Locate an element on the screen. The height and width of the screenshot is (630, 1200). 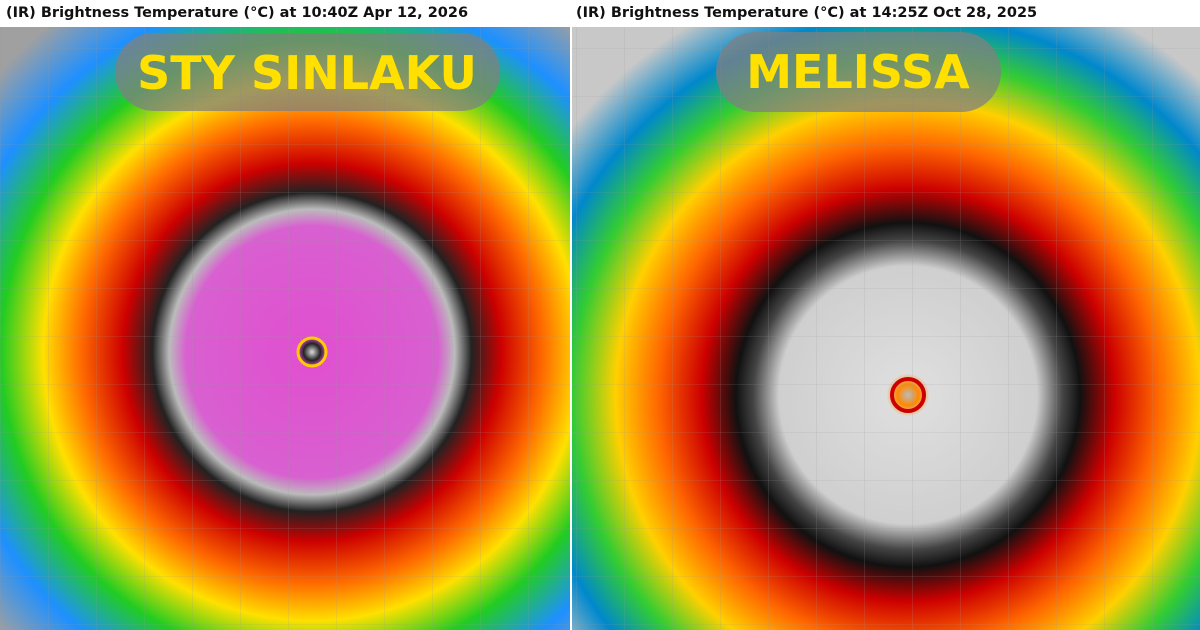
storm-label: MELISSA is located at coordinates (858, 72).